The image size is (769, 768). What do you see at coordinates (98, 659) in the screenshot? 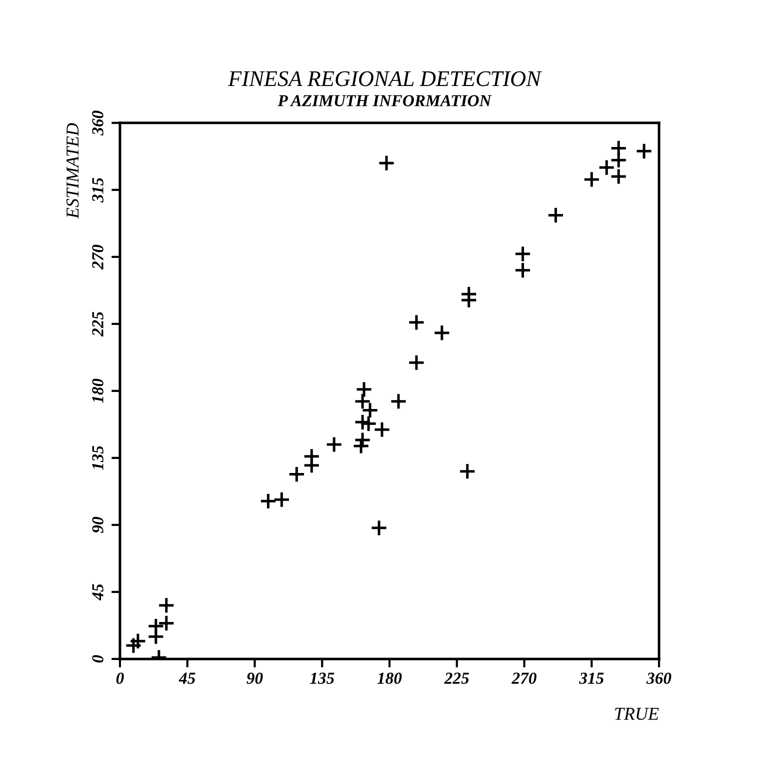
I see `y-tick-label: 0` at bounding box center [98, 659].